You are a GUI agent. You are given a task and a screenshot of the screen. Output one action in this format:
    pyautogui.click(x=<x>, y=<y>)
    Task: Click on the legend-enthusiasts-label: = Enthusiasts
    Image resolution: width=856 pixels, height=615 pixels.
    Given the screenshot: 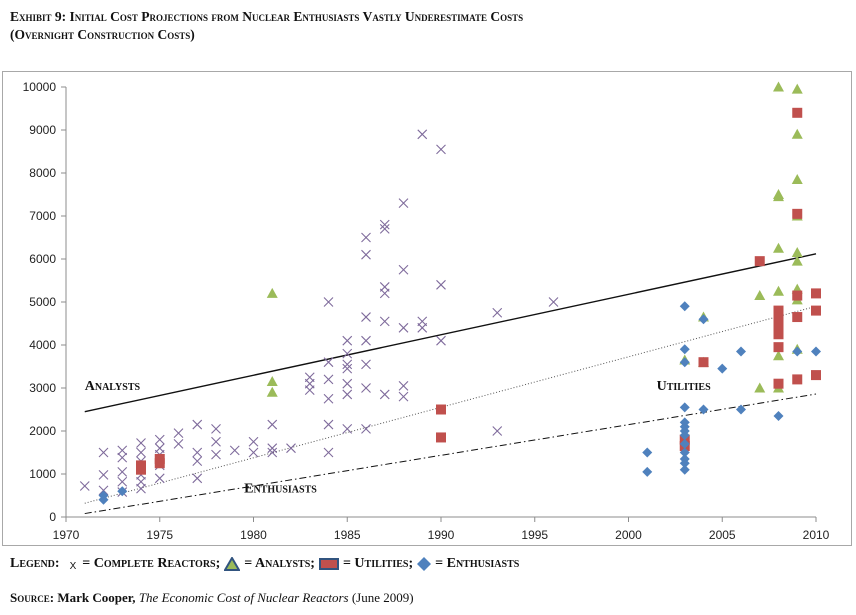 What is the action you would take?
    pyautogui.click(x=477, y=563)
    